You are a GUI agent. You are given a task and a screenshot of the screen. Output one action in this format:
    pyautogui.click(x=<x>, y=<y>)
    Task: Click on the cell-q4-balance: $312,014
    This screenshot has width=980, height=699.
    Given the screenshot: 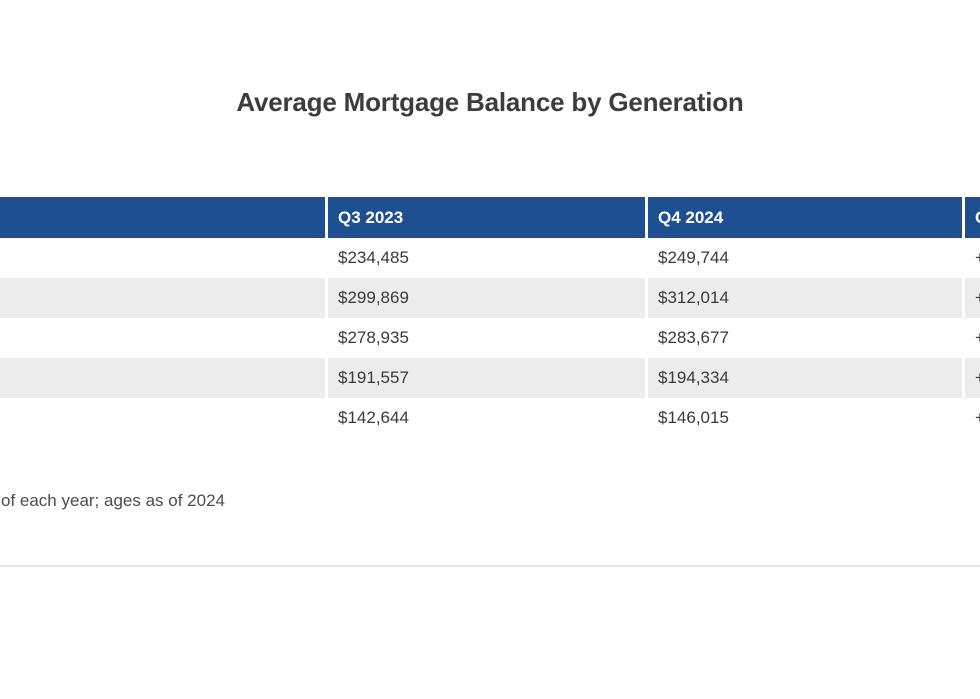 What is the action you would take?
    pyautogui.click(x=803, y=298)
    